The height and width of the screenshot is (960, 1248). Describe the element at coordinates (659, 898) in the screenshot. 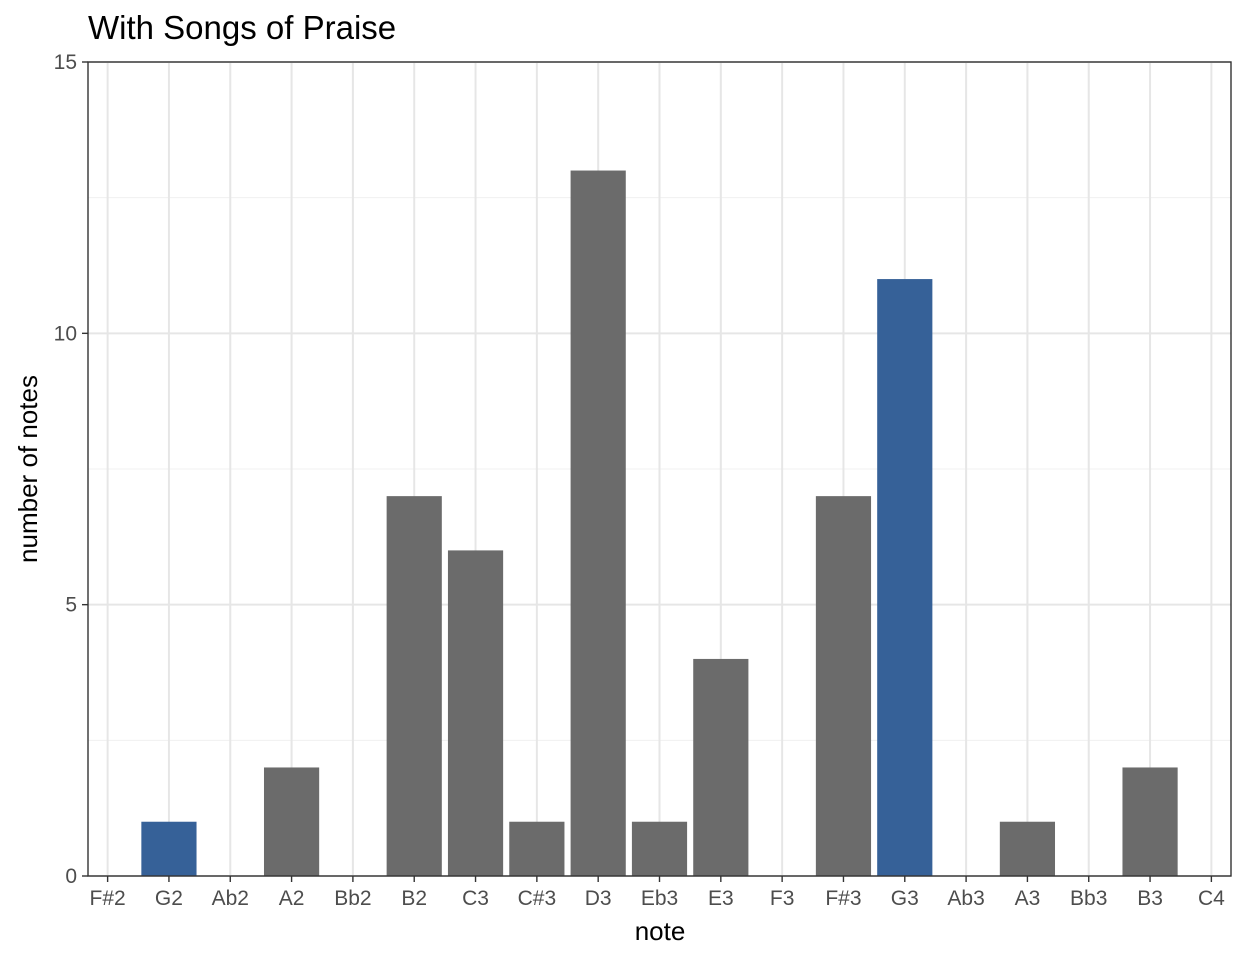

I see `x-tick-label: Eb3` at that location.